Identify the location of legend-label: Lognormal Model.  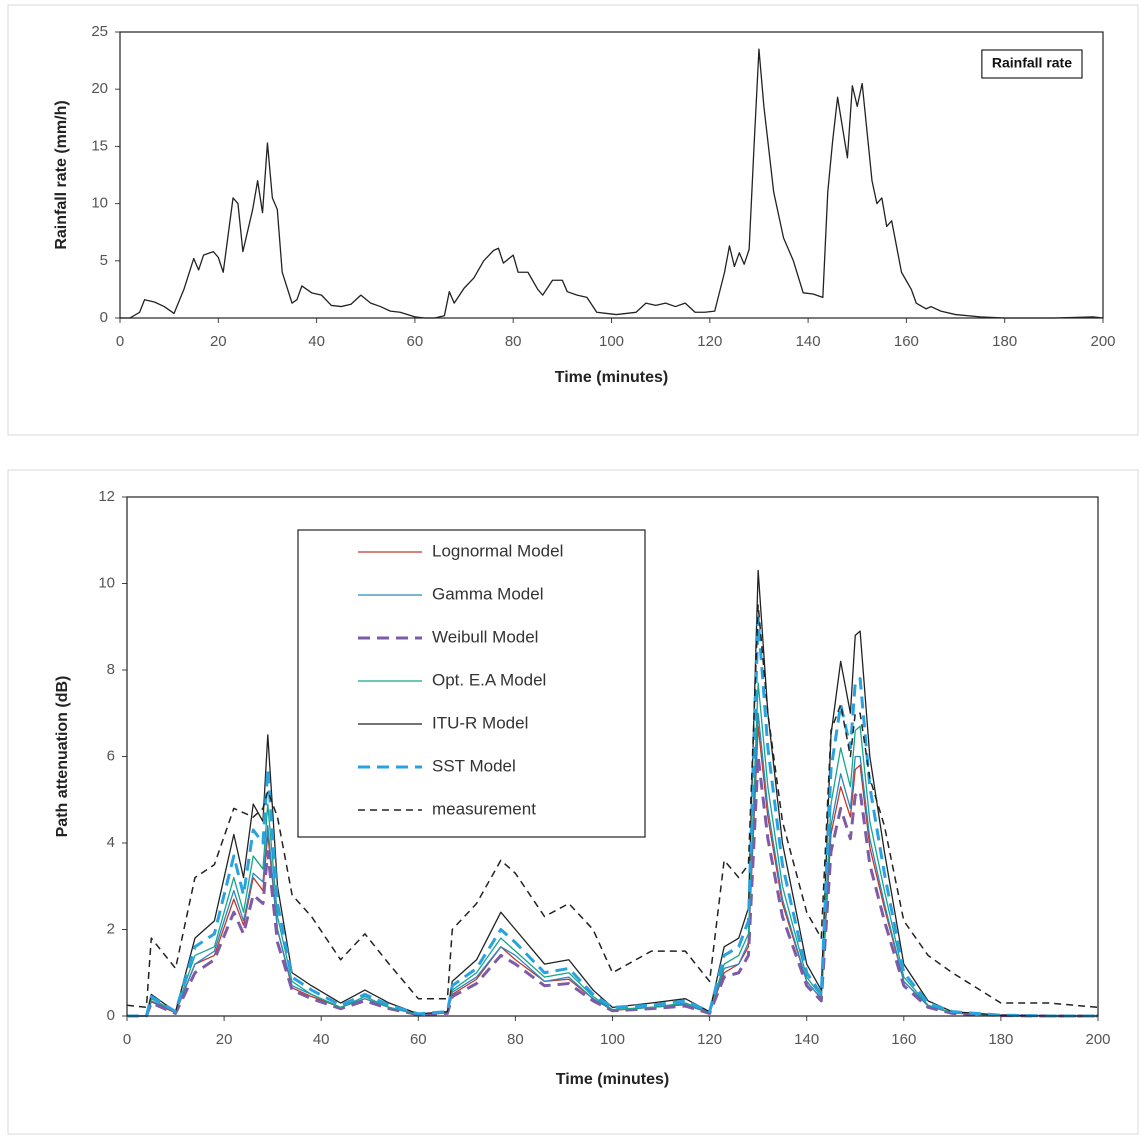
(497, 550).